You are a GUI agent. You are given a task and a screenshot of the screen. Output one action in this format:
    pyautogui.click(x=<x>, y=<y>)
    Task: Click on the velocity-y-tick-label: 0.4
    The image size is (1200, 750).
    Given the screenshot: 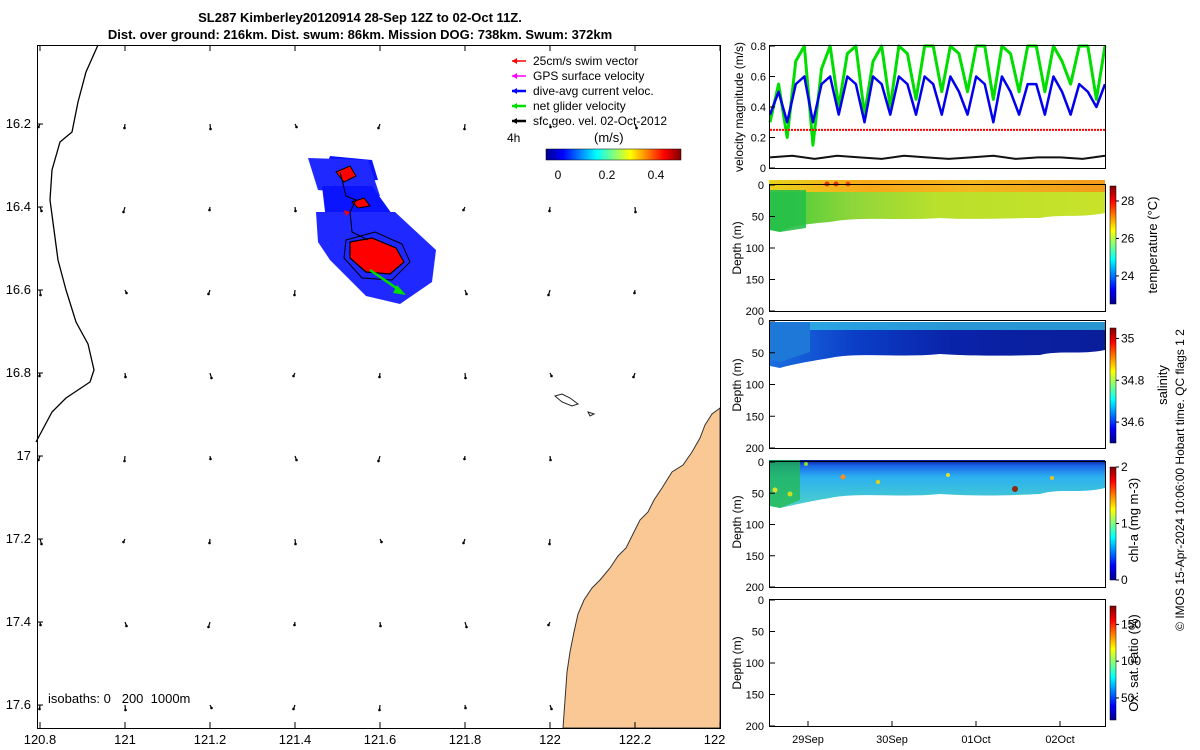 What is the action you would take?
    pyautogui.click(x=758, y=108)
    